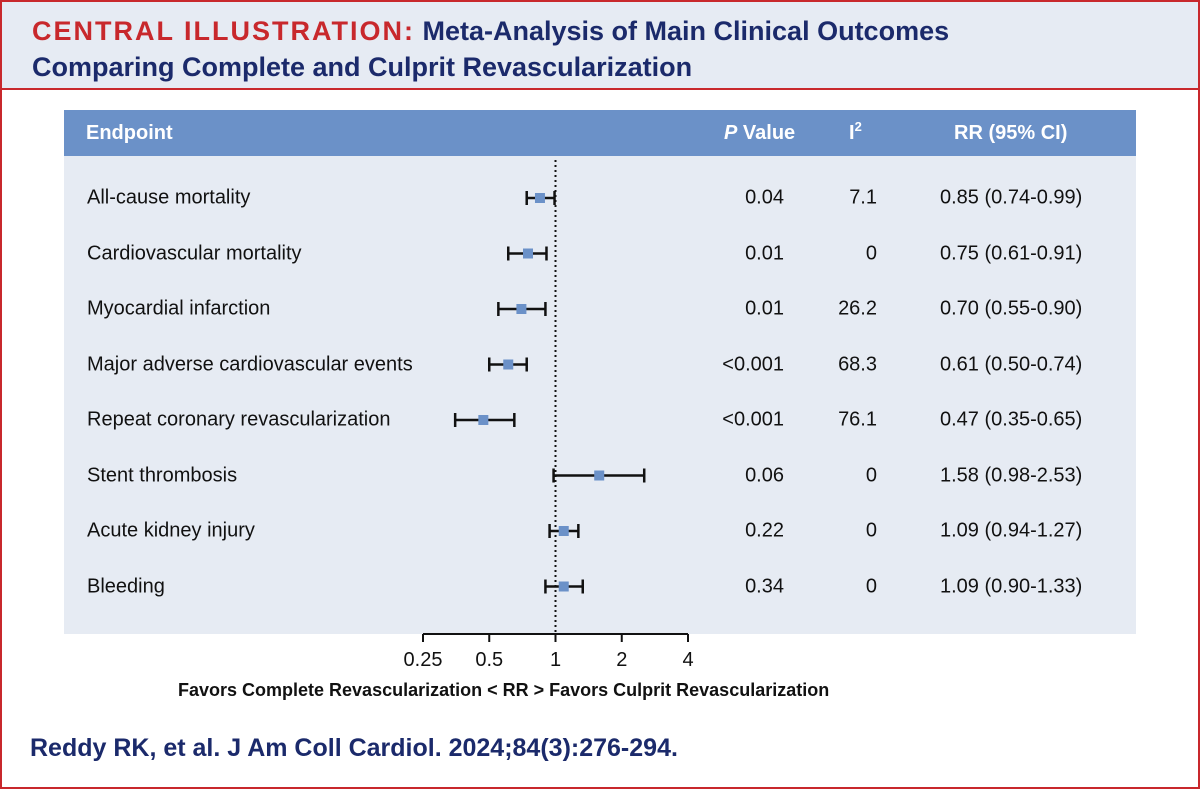 This screenshot has height=789, width=1200. Describe the element at coordinates (1011, 253) in the screenshot. I see `row-rr: 0.75 (0.61-0.91)` at that location.